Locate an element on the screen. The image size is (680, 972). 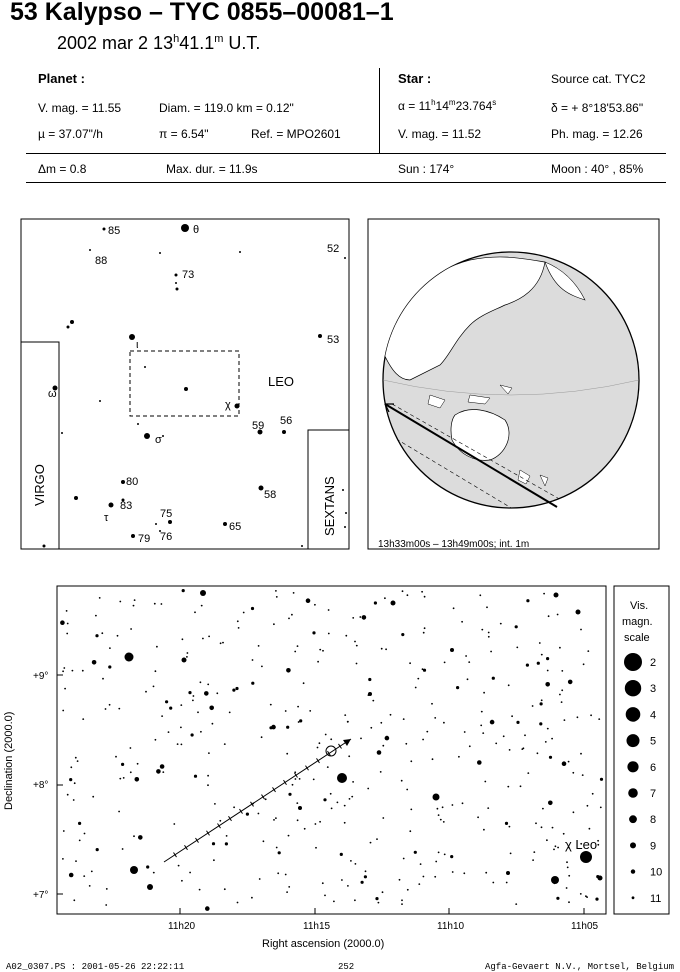
datetime-min: 41.1 is located at coordinates (197, 43).